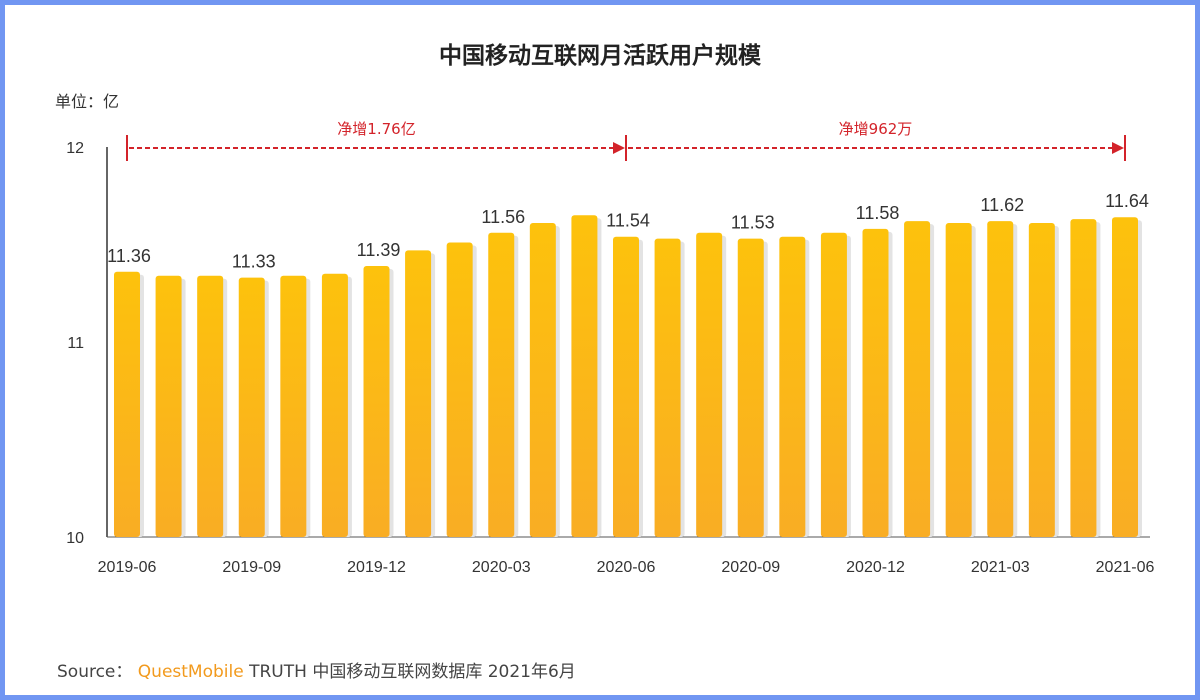  What do you see at coordinates (87, 101) in the screenshot?
I see `unit-label: 单位：亿` at bounding box center [87, 101].